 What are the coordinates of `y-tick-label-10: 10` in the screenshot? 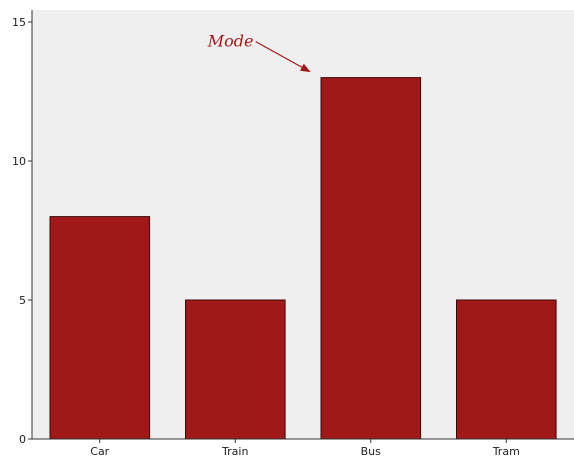 It's located at (19, 161).